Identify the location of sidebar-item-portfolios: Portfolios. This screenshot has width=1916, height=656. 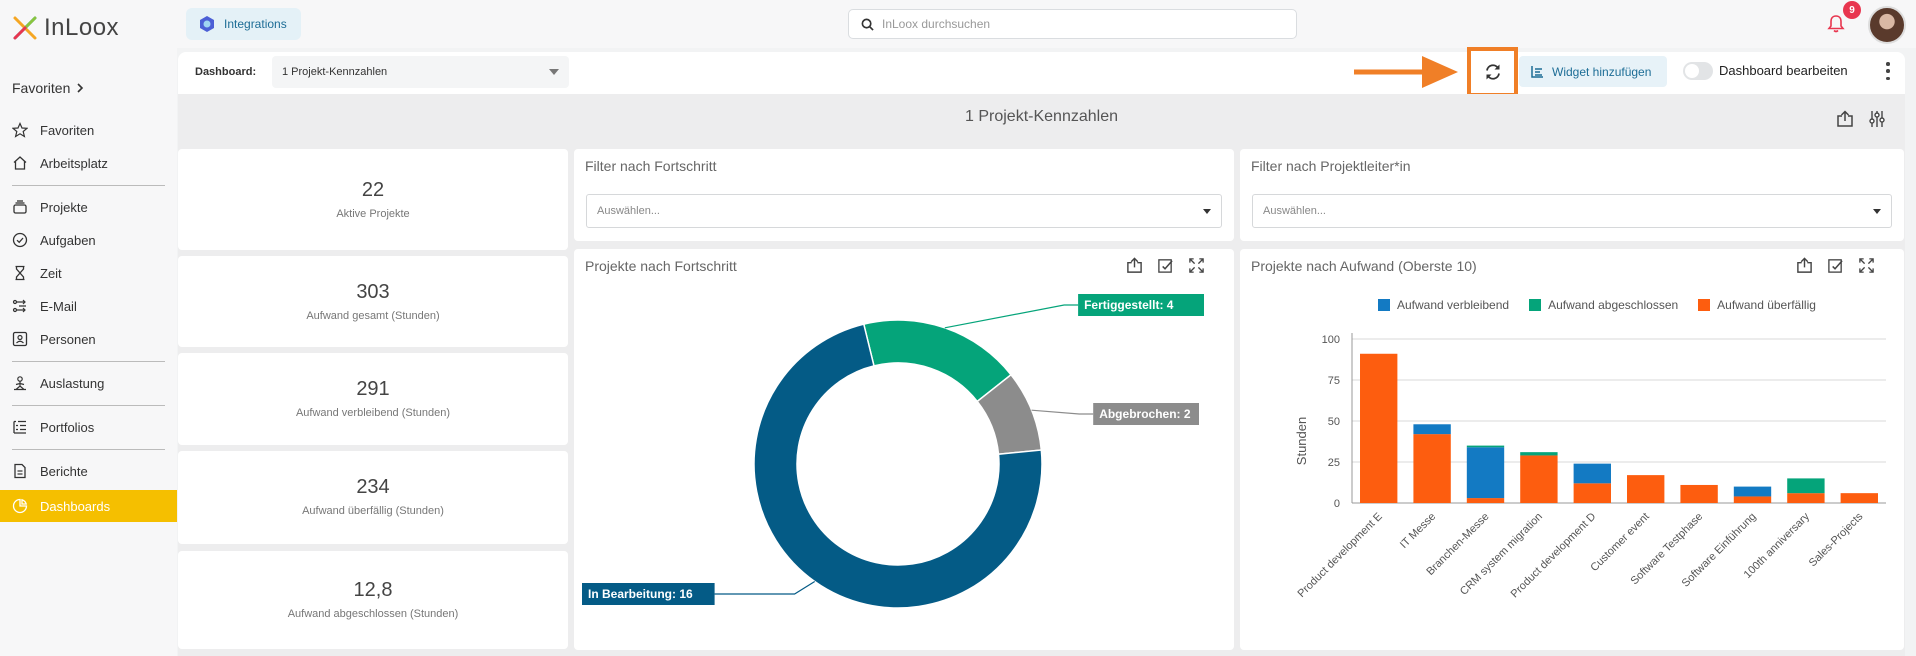
(88, 427).